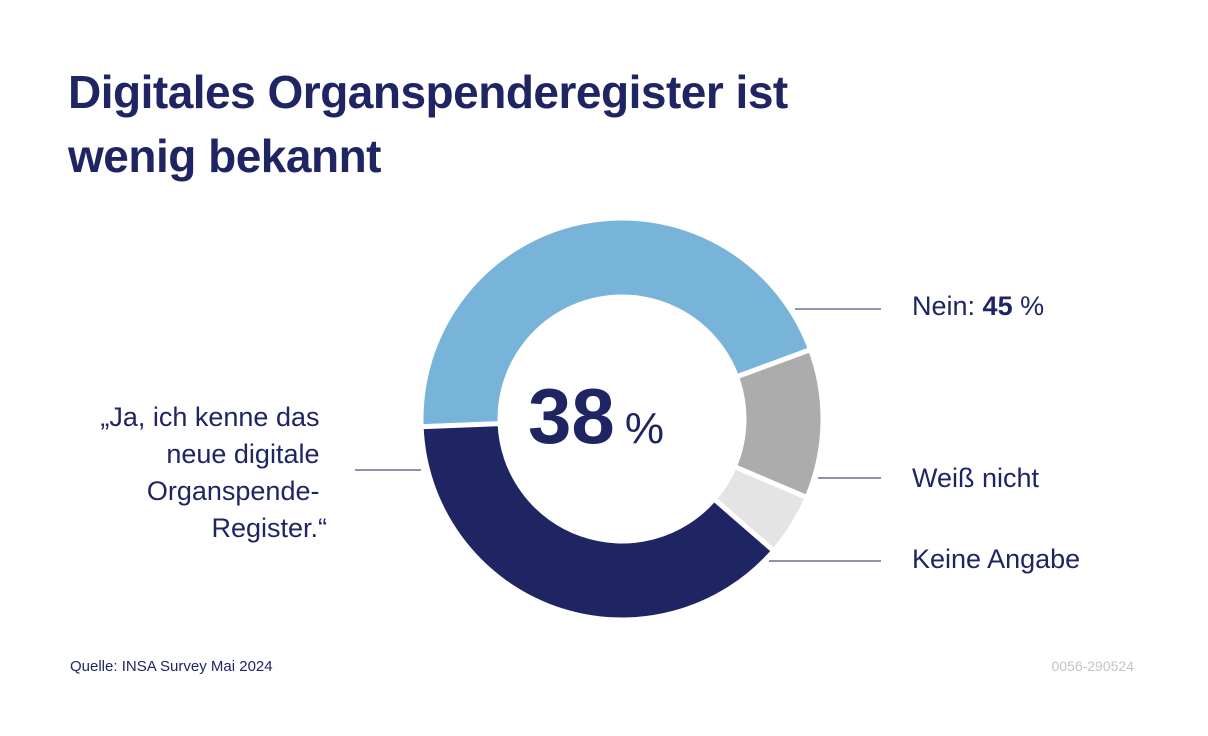  Describe the element at coordinates (644, 428) in the screenshot. I see `center-unit: %` at that location.